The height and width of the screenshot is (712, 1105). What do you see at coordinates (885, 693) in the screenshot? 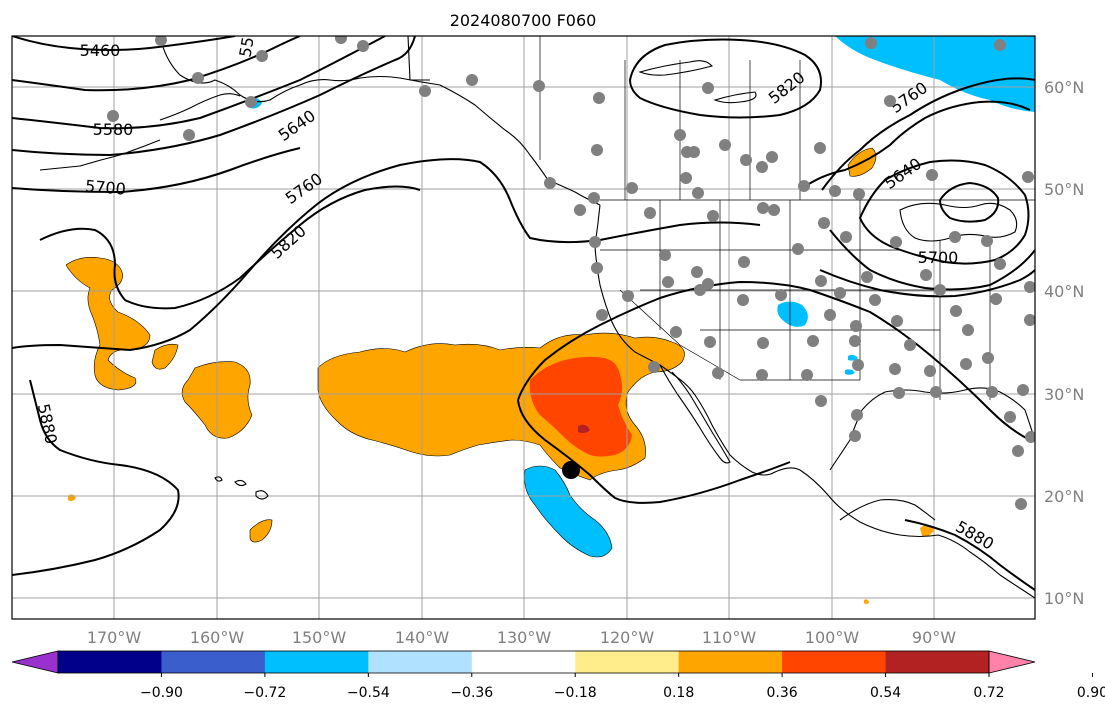
I see `colorbar-tick-label: 0.54` at bounding box center [885, 693].